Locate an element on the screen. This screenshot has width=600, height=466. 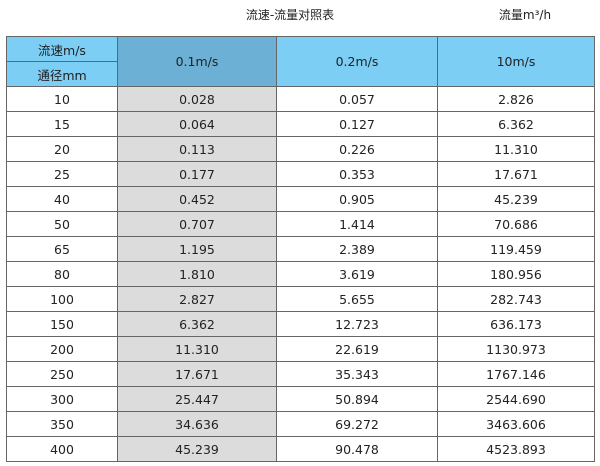
flow-cell: 0.064 is located at coordinates (197, 124).